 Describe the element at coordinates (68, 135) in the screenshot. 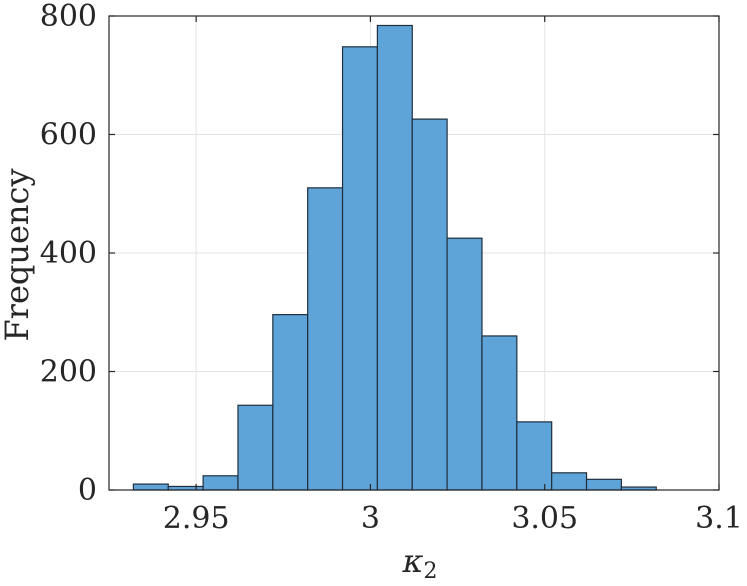

I see `y-tick-label: 600` at that location.